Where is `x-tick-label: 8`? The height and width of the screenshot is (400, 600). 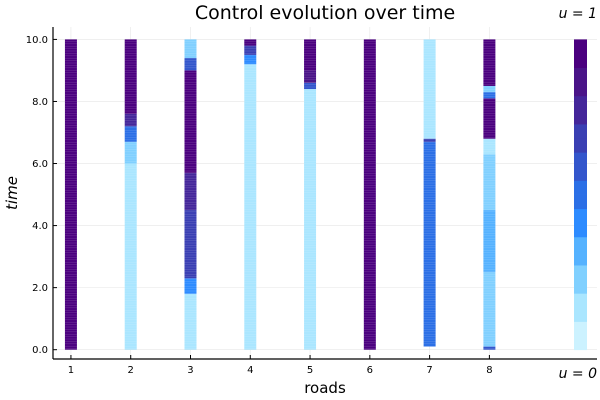
x-tick-label: 8 is located at coordinates (489, 370).